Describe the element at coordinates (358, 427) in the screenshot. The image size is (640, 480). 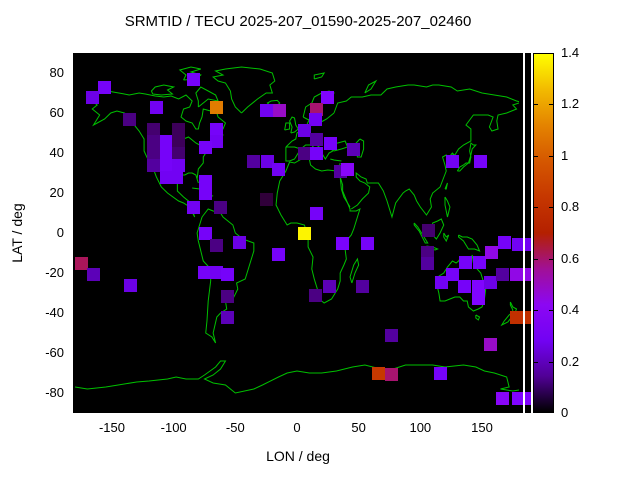
I see `x-tick-label: 50` at that location.